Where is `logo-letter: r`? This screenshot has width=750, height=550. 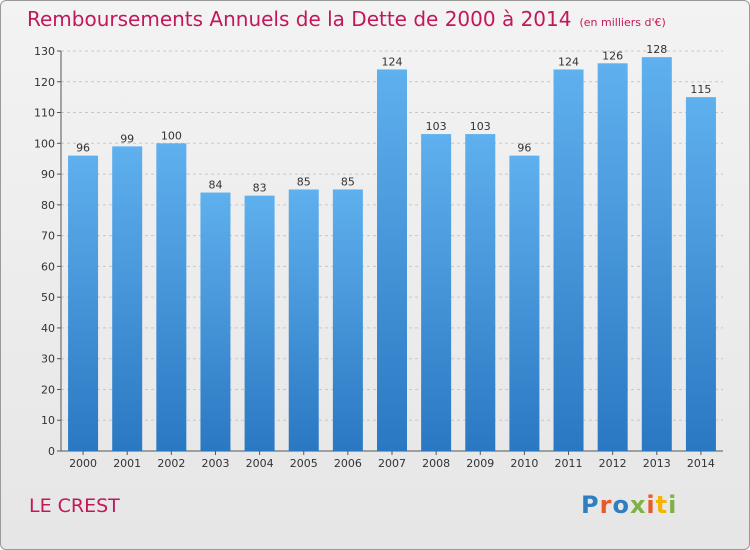
logo-letter: r is located at coordinates (606, 505).